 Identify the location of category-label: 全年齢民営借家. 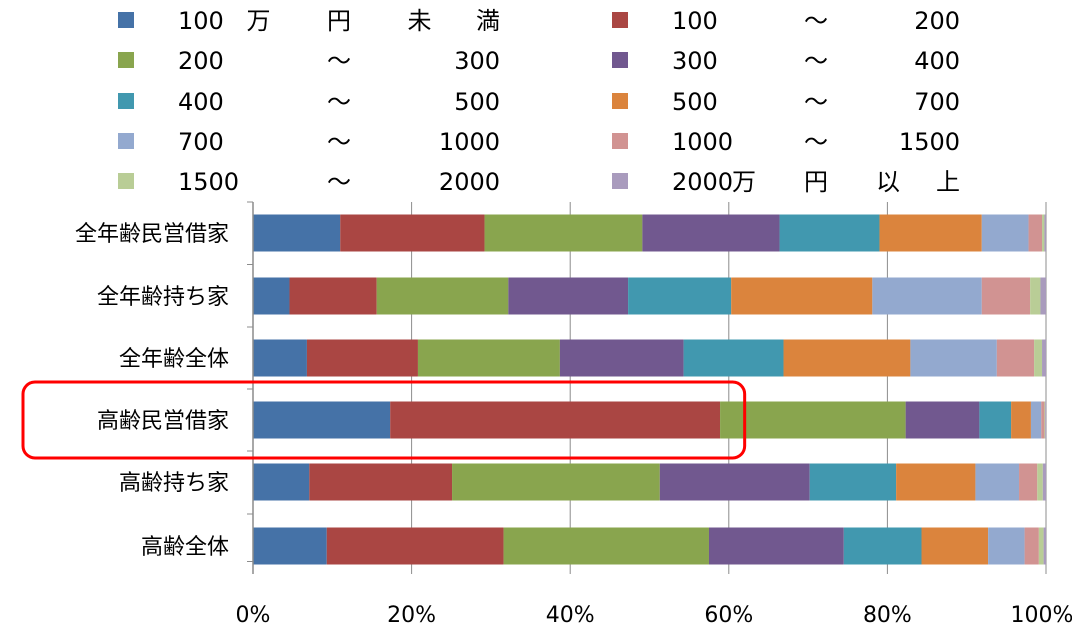
(152, 234).